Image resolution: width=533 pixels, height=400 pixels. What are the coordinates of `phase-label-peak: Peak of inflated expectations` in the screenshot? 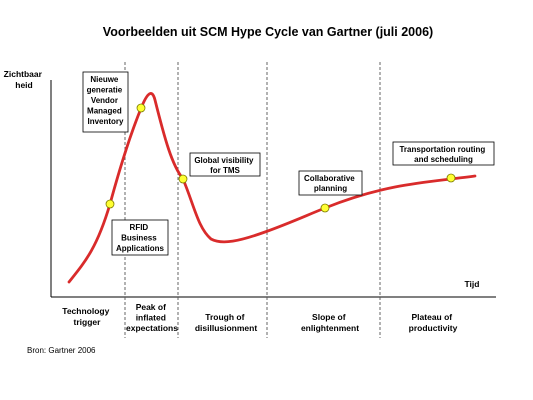 It's located at (152, 317).